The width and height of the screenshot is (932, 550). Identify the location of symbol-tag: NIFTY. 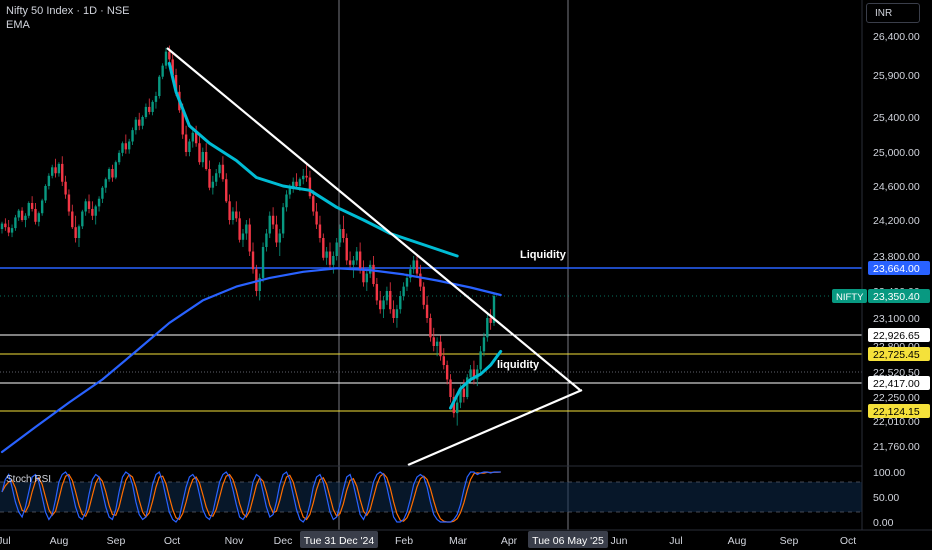
(850, 297).